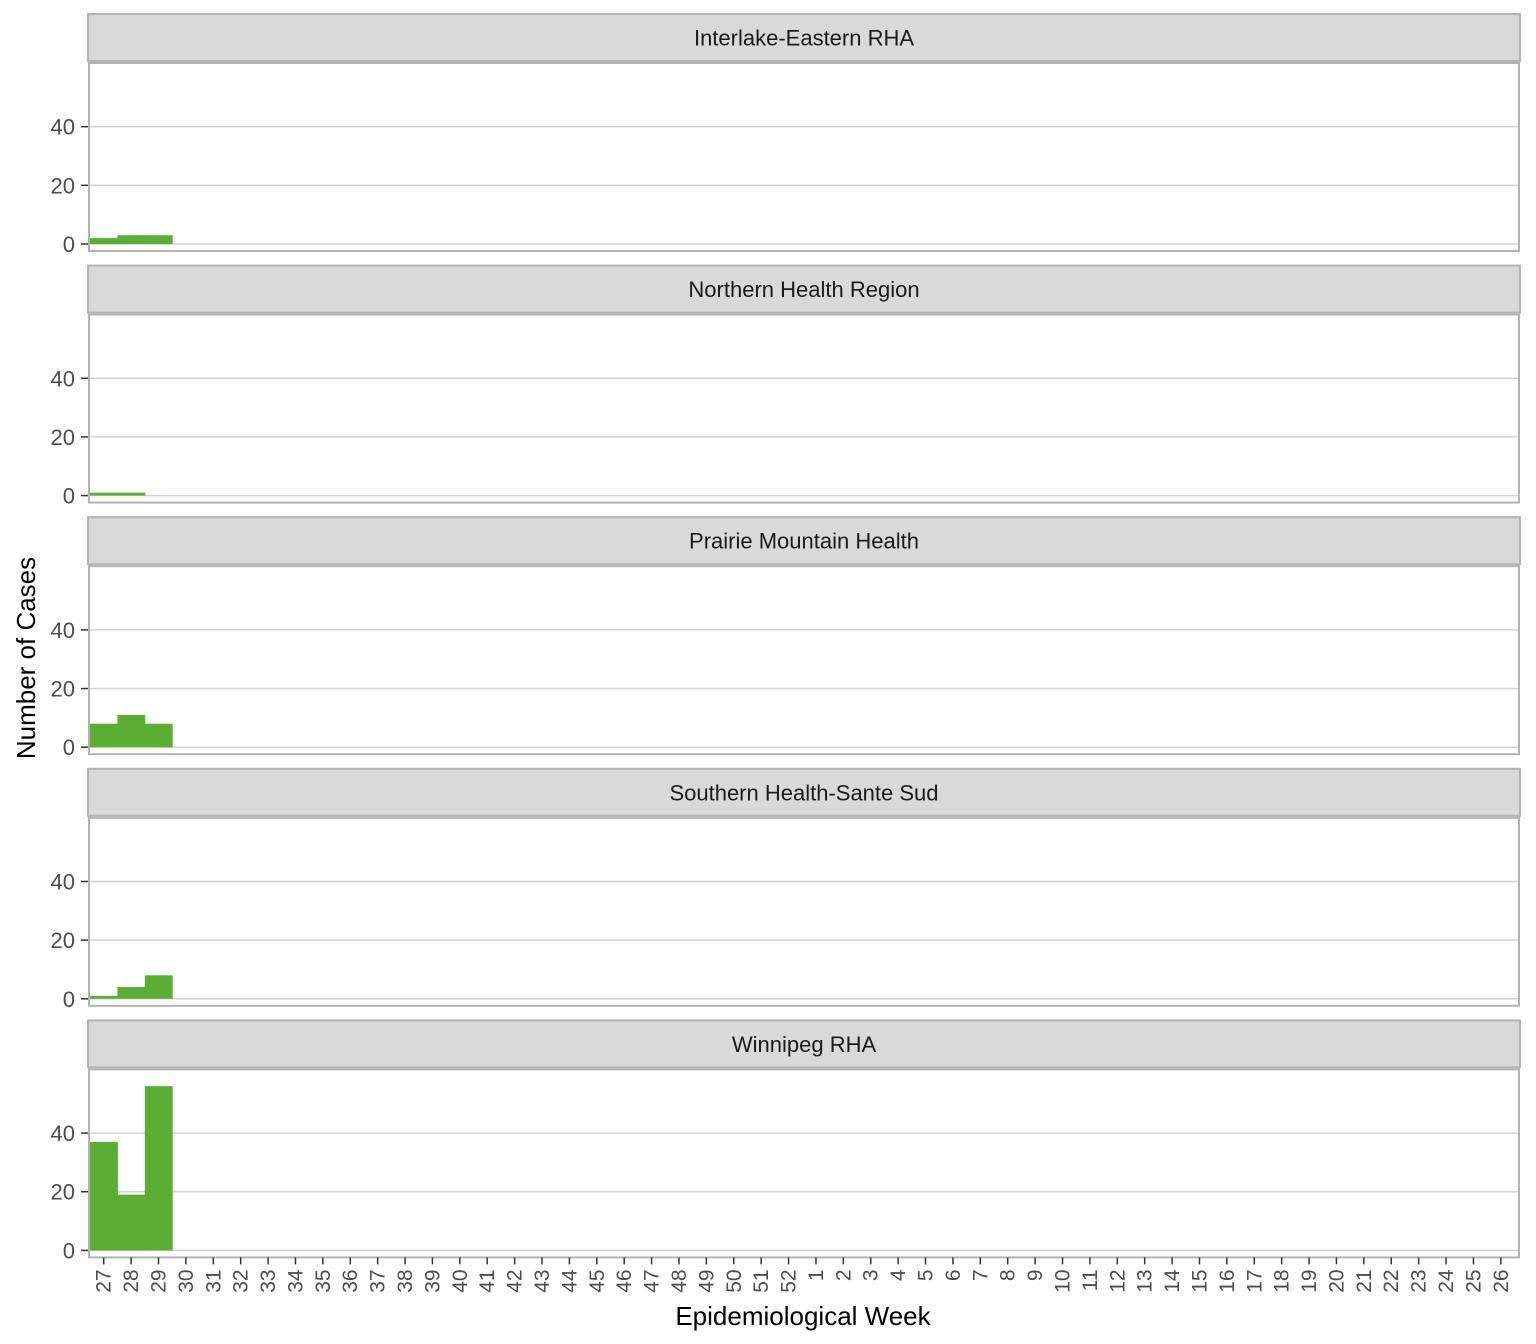 The image size is (1536, 1344). What do you see at coordinates (1172, 1281) in the screenshot?
I see `x-tick-label: 14` at bounding box center [1172, 1281].